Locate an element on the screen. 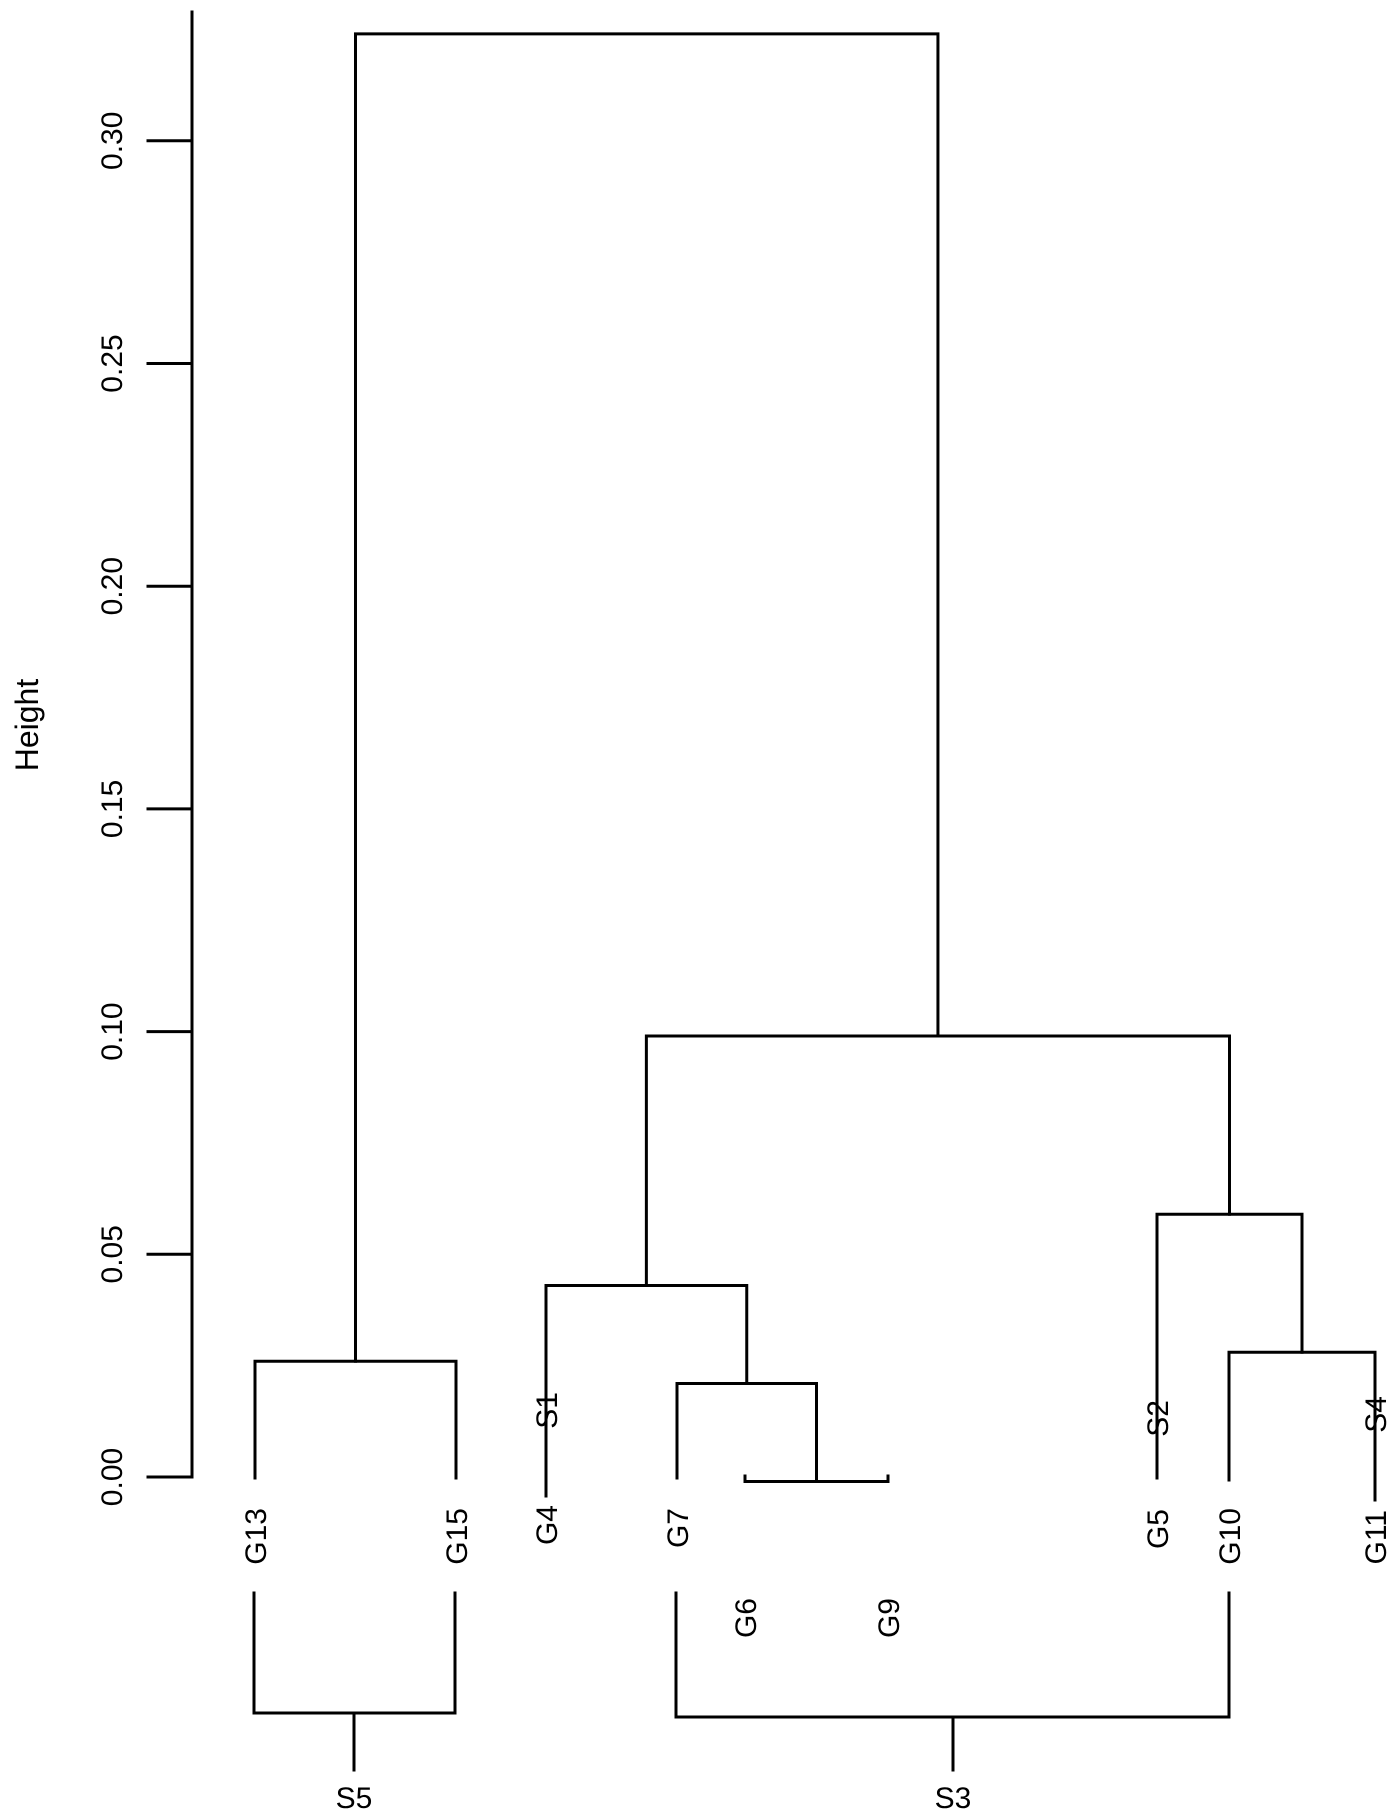  leaf-label-g15: G15 is located at coordinates (457, 1536).